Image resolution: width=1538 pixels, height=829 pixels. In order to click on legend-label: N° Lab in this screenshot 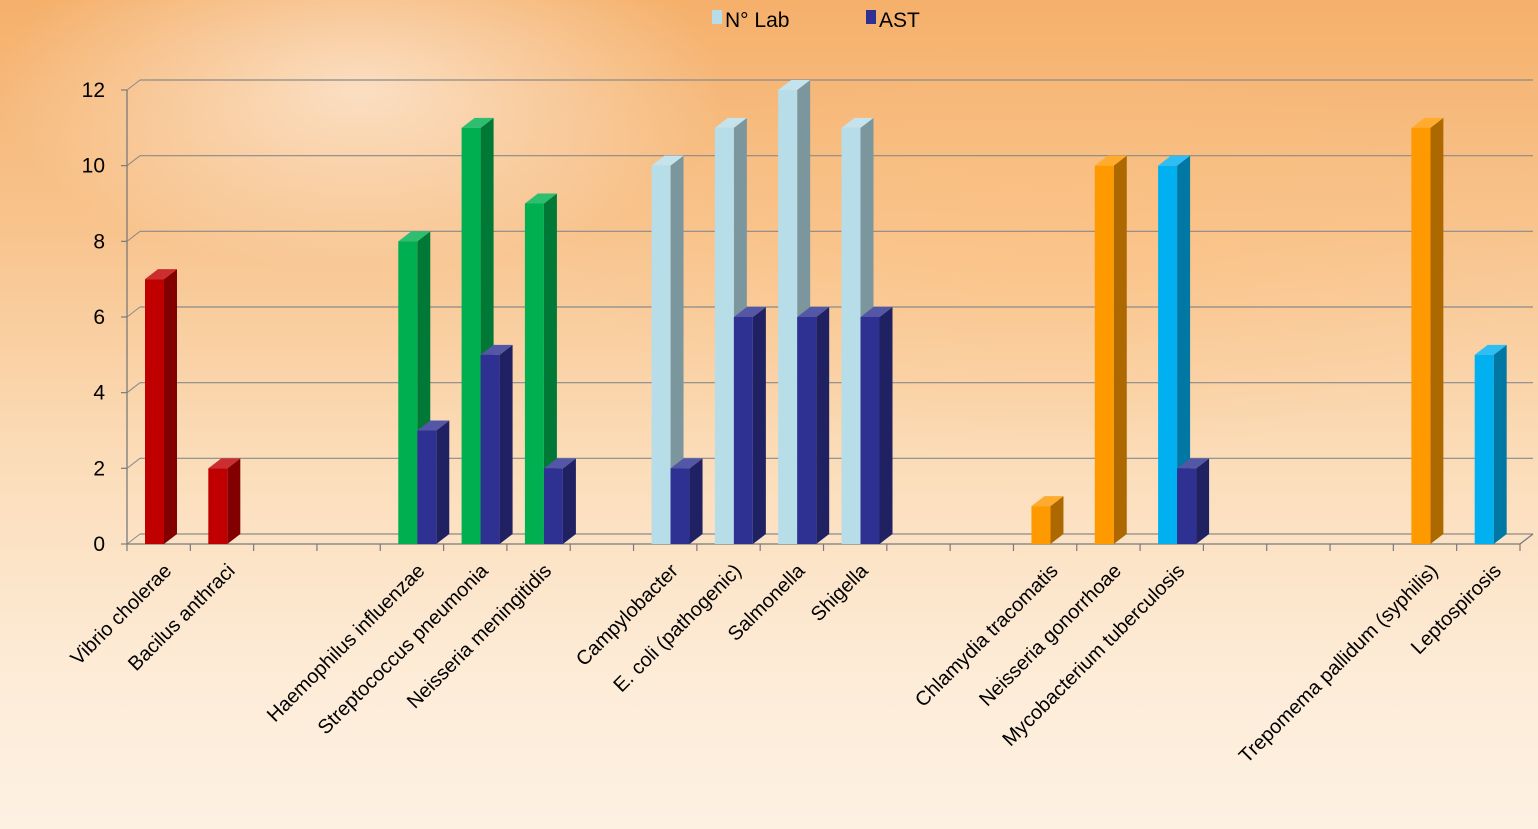, I will do `click(757, 20)`.